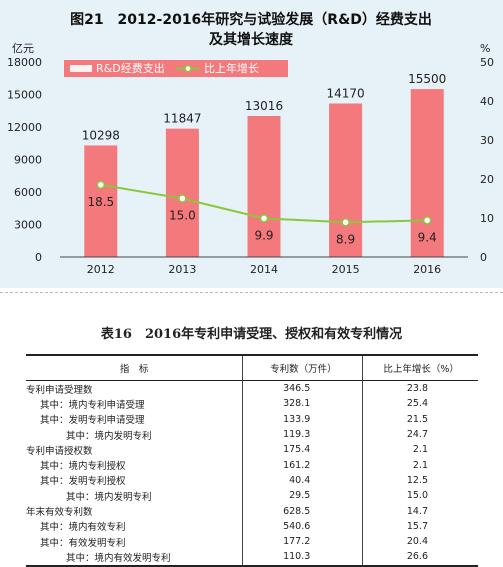  I want to click on row-growth: 12.5, so click(420, 480).